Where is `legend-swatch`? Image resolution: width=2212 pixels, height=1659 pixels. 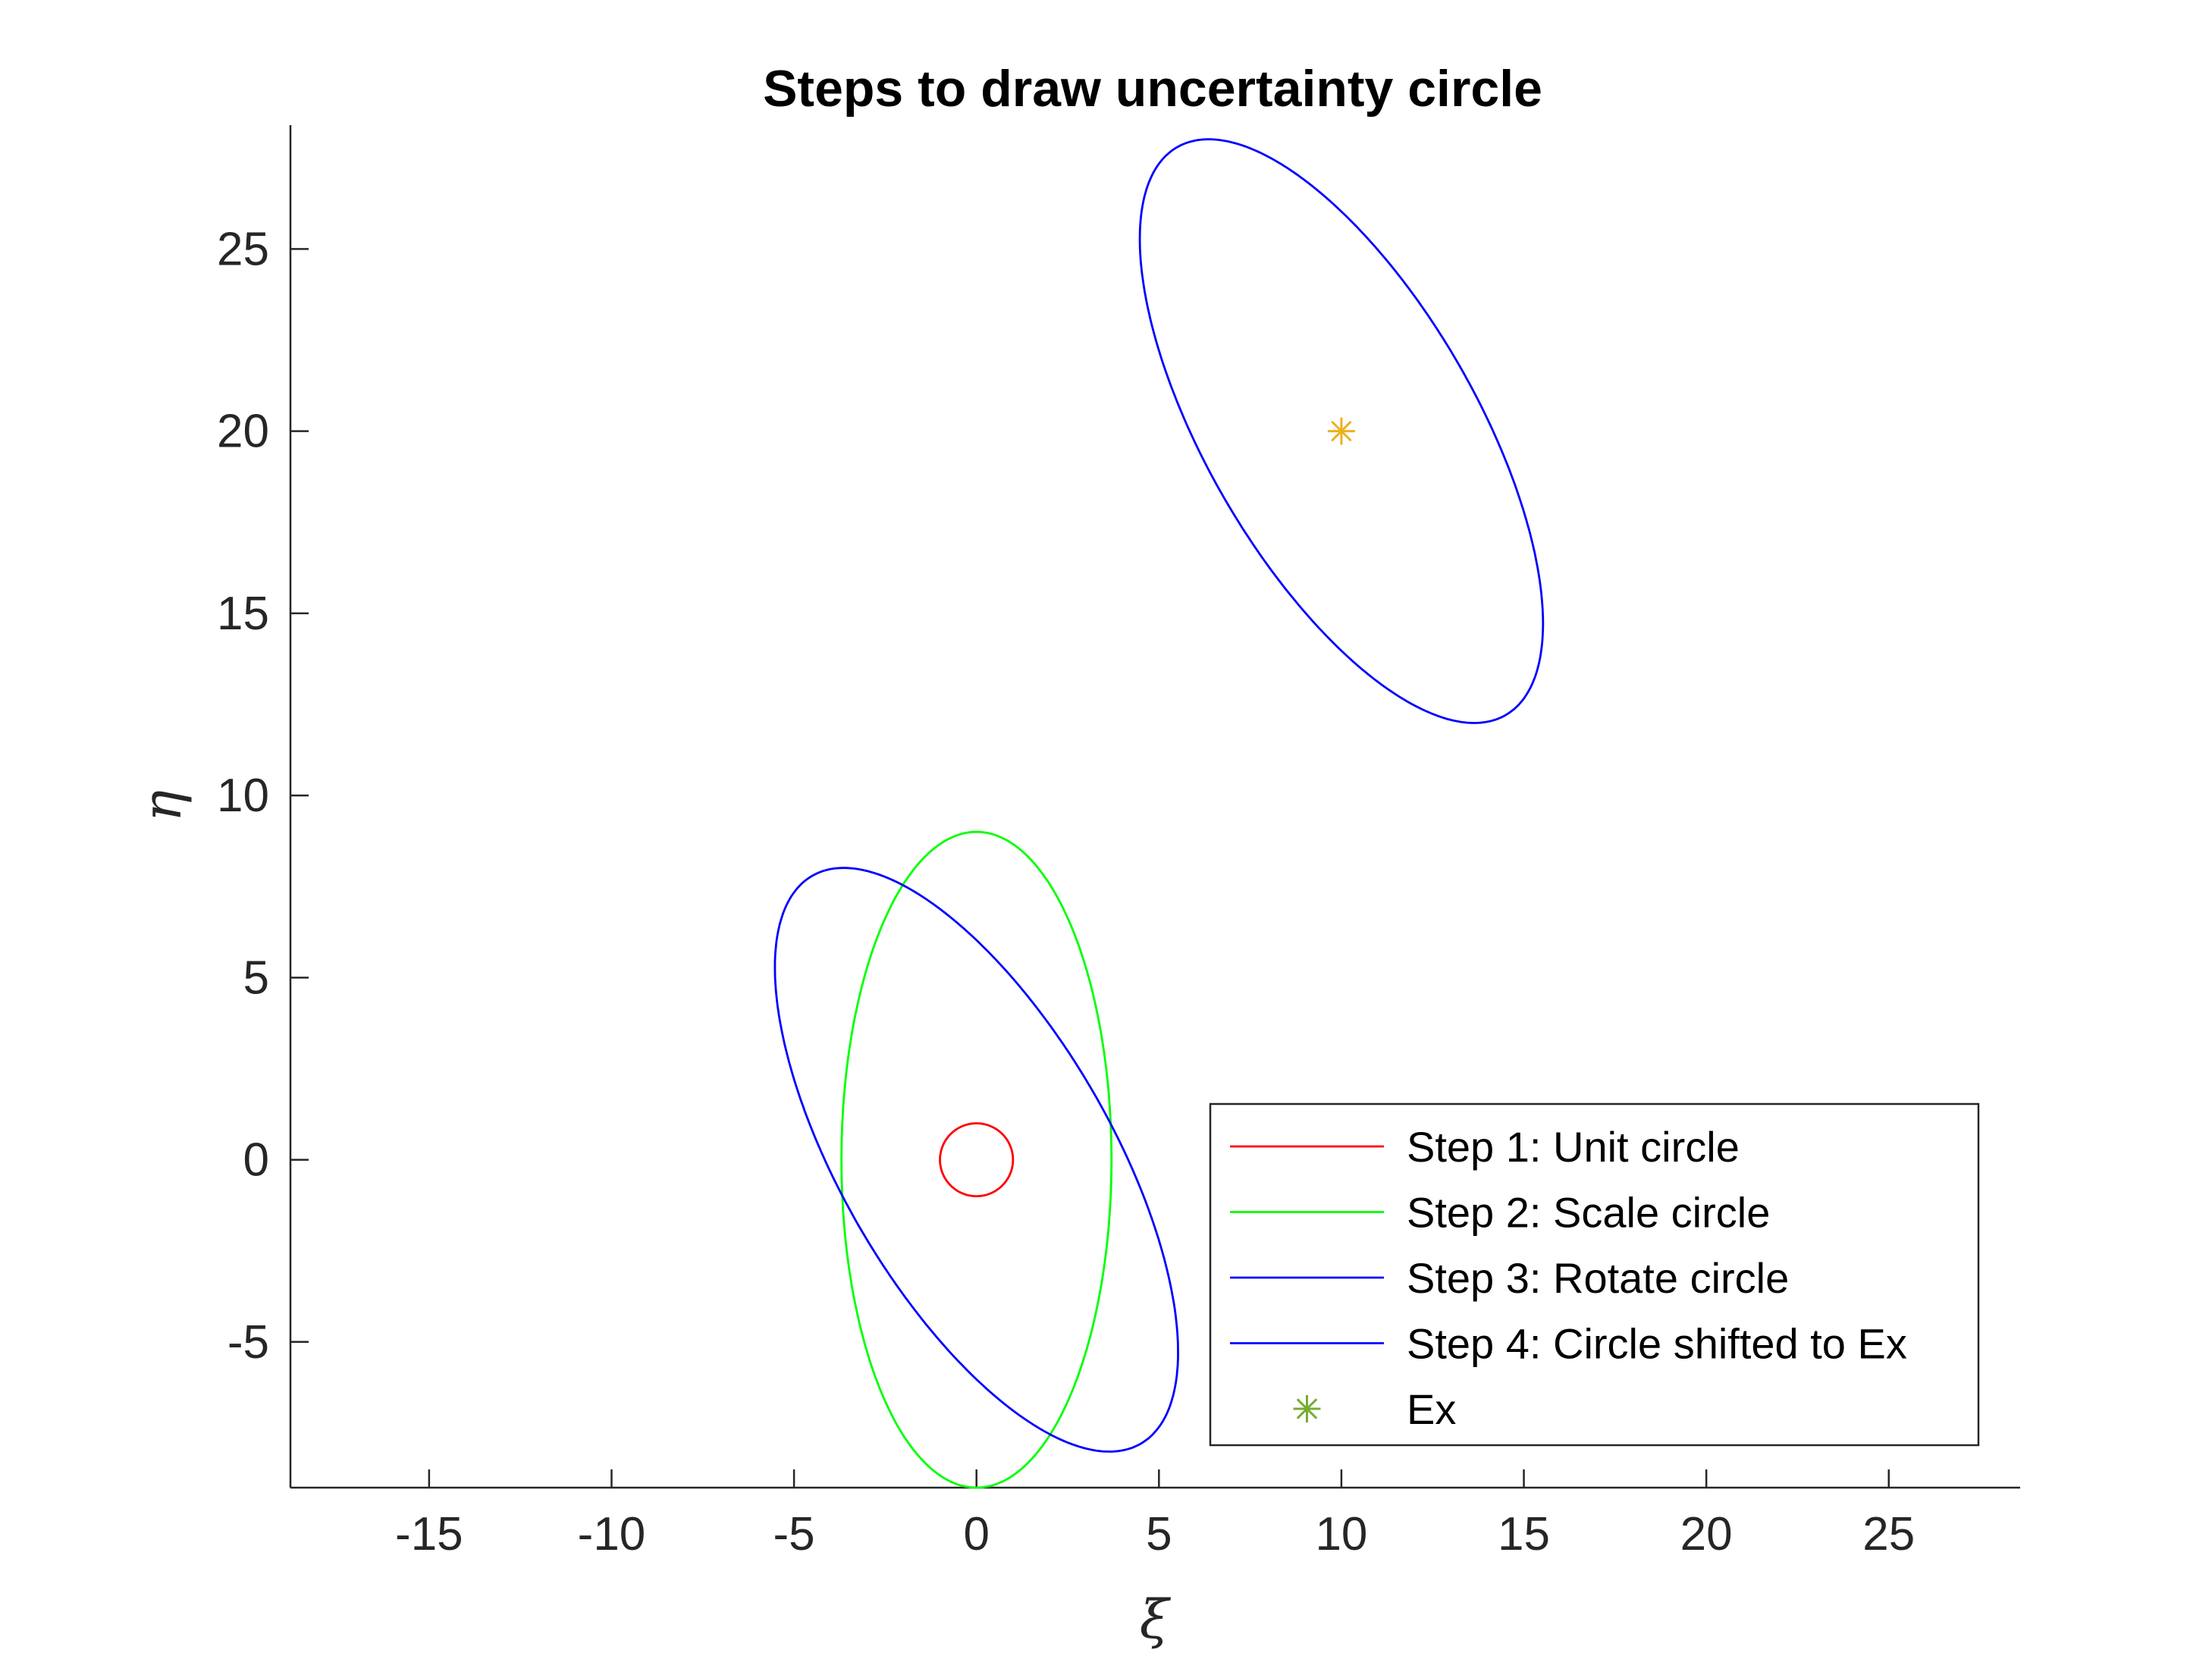
legend-swatch is located at coordinates (1307, 1408).